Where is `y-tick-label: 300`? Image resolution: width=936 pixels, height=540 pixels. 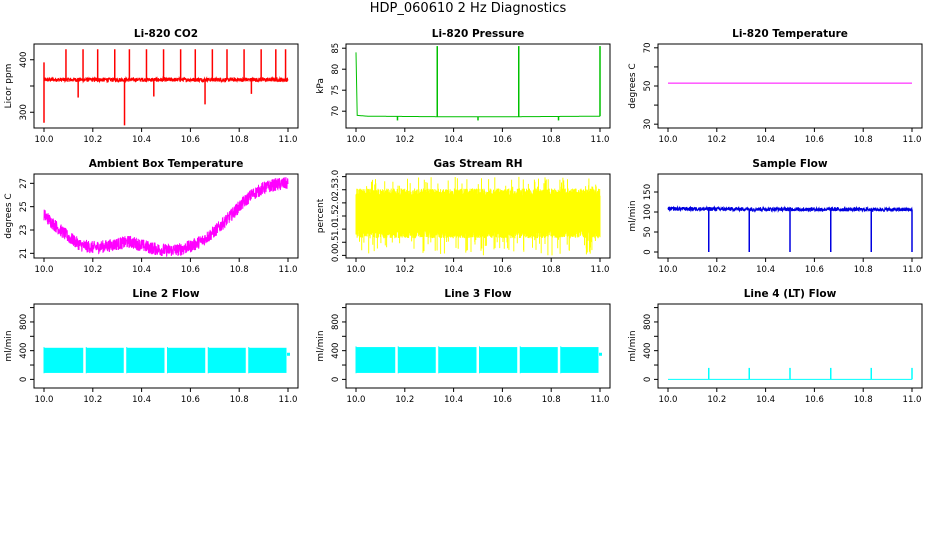
y-tick-label: 300 is located at coordinates (24, 112).